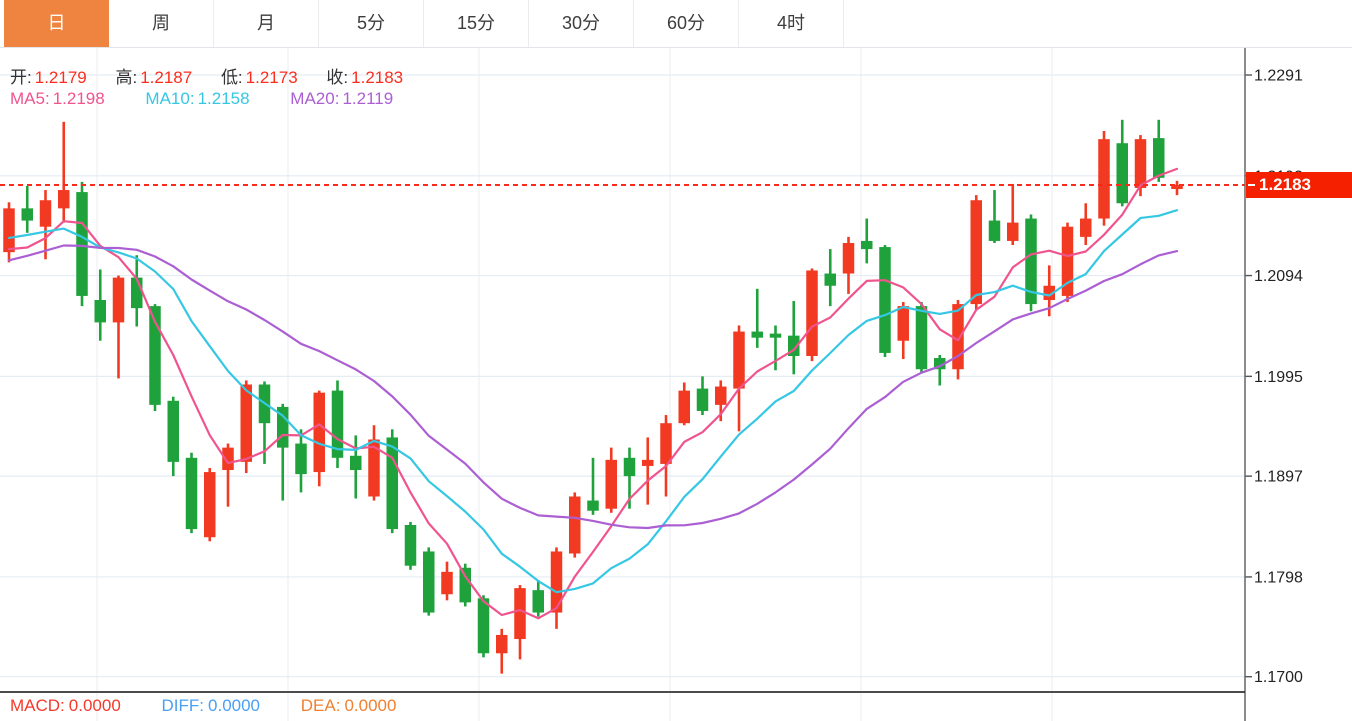 The width and height of the screenshot is (1352, 721). What do you see at coordinates (78, 98) in the screenshot?
I see `ma5-value: 1.2198` at bounding box center [78, 98].